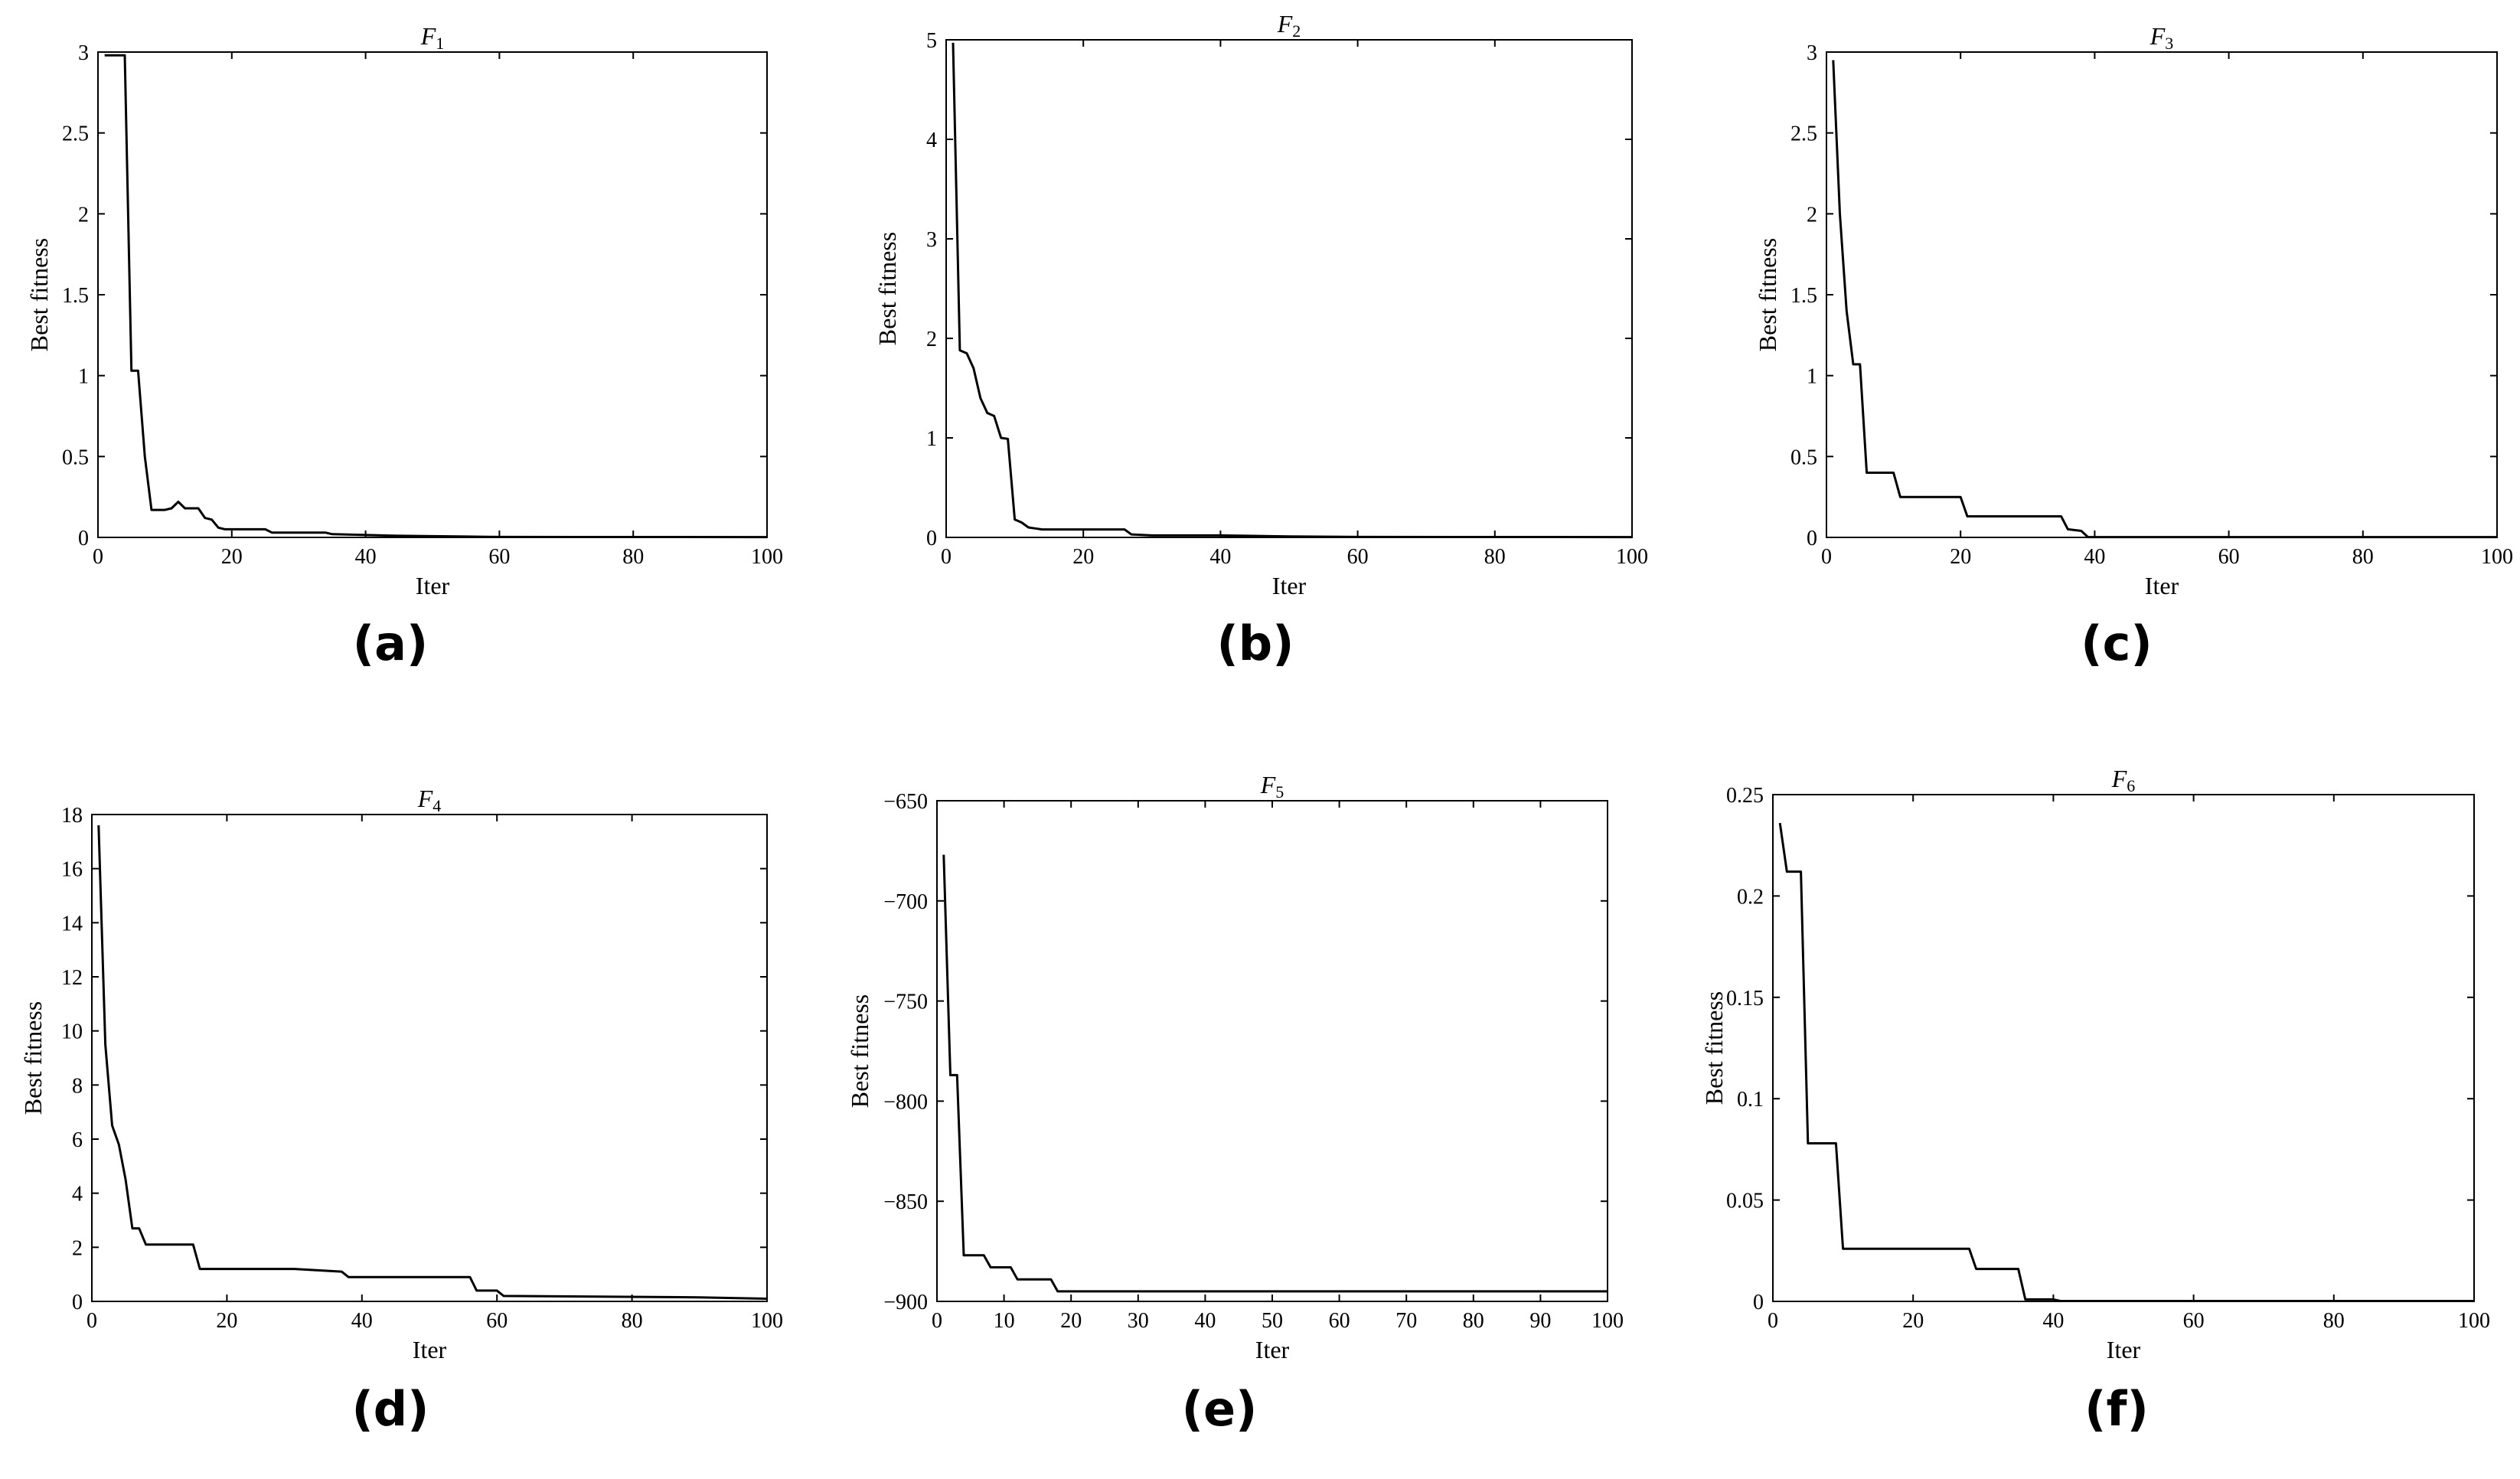 The height and width of the screenshot is (1479, 2520). Describe the element at coordinates (1540, 1321) in the screenshot. I see `x-tick-label: 90` at that location.